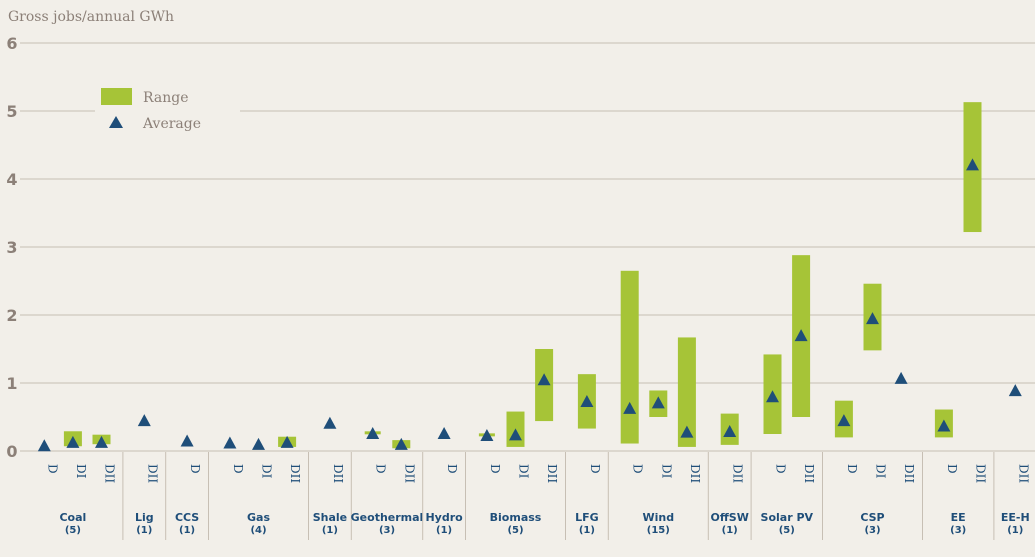 This screenshot has width=1035, height=557. Describe the element at coordinates (1015, 517) in the screenshot. I see `group-name-label: EE-H` at that location.